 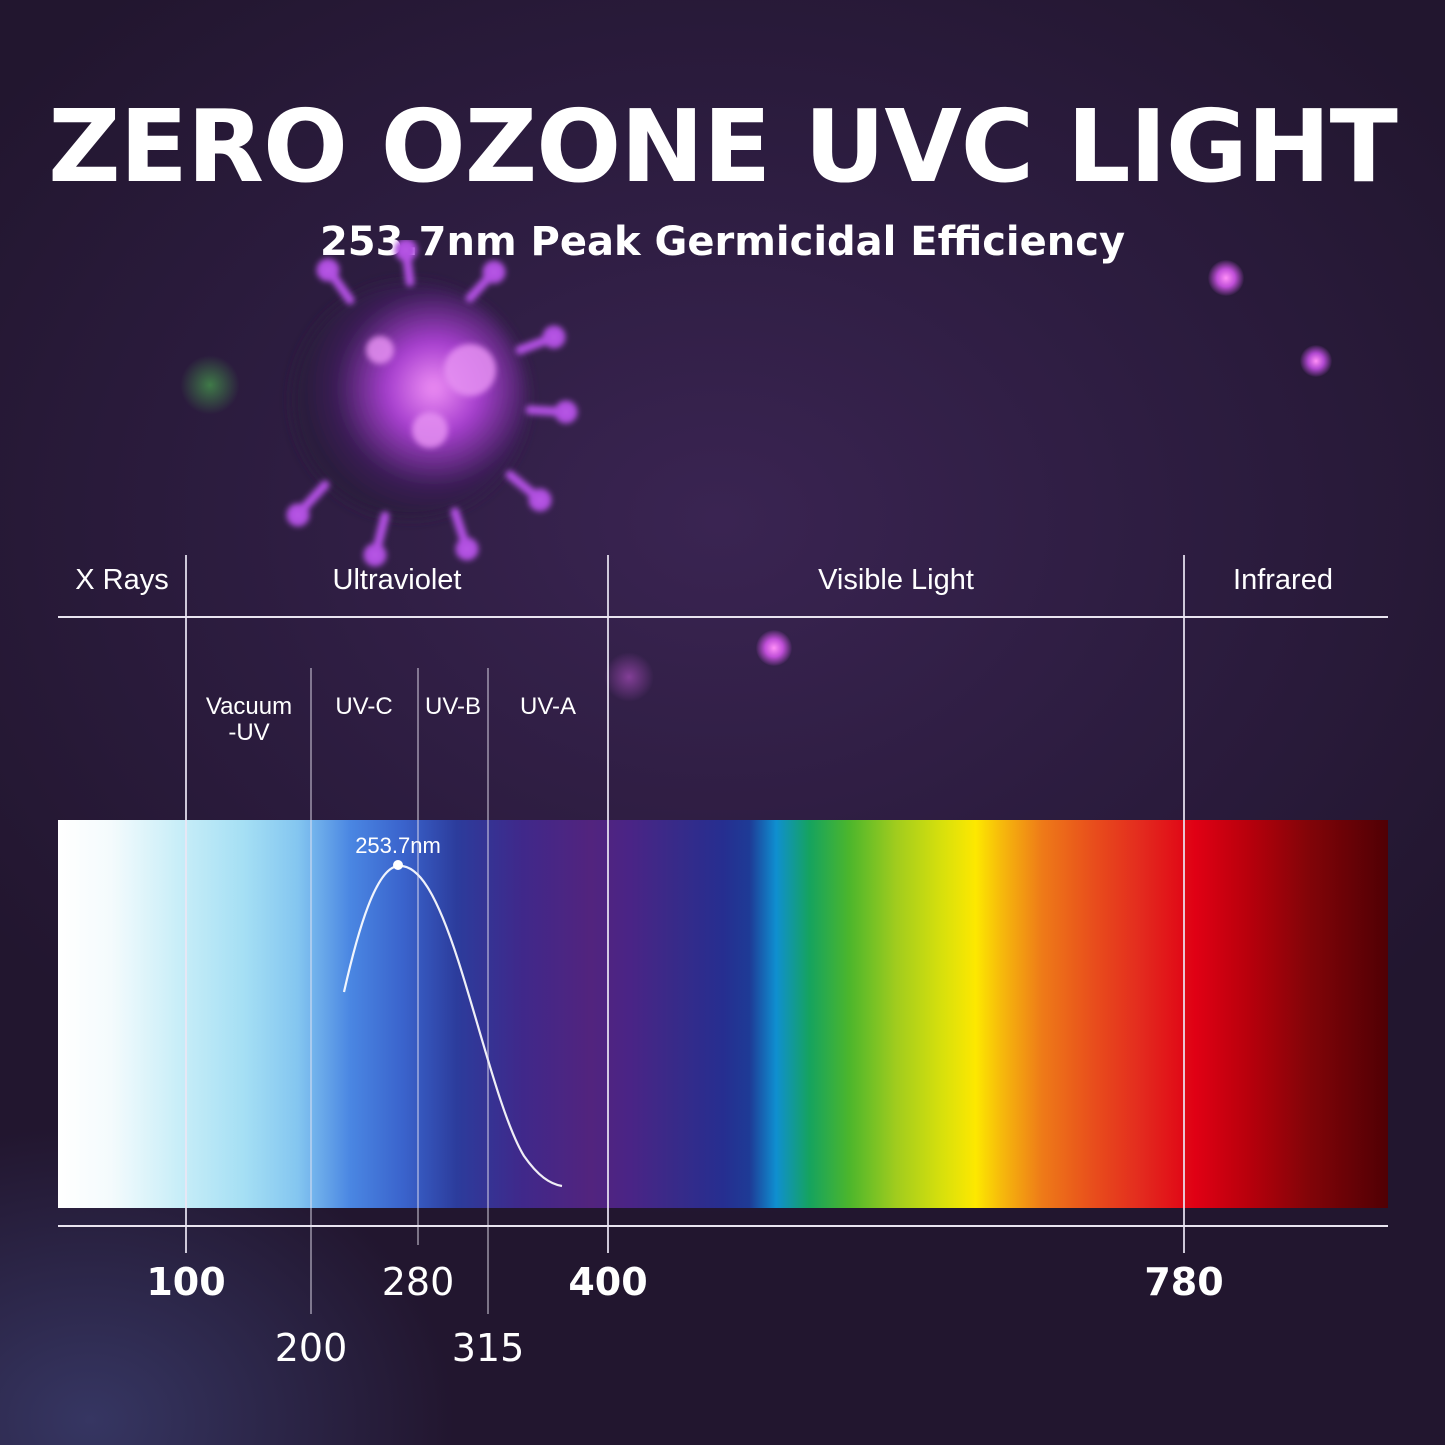 What do you see at coordinates (398, 865) in the screenshot?
I see `peak-point` at bounding box center [398, 865].